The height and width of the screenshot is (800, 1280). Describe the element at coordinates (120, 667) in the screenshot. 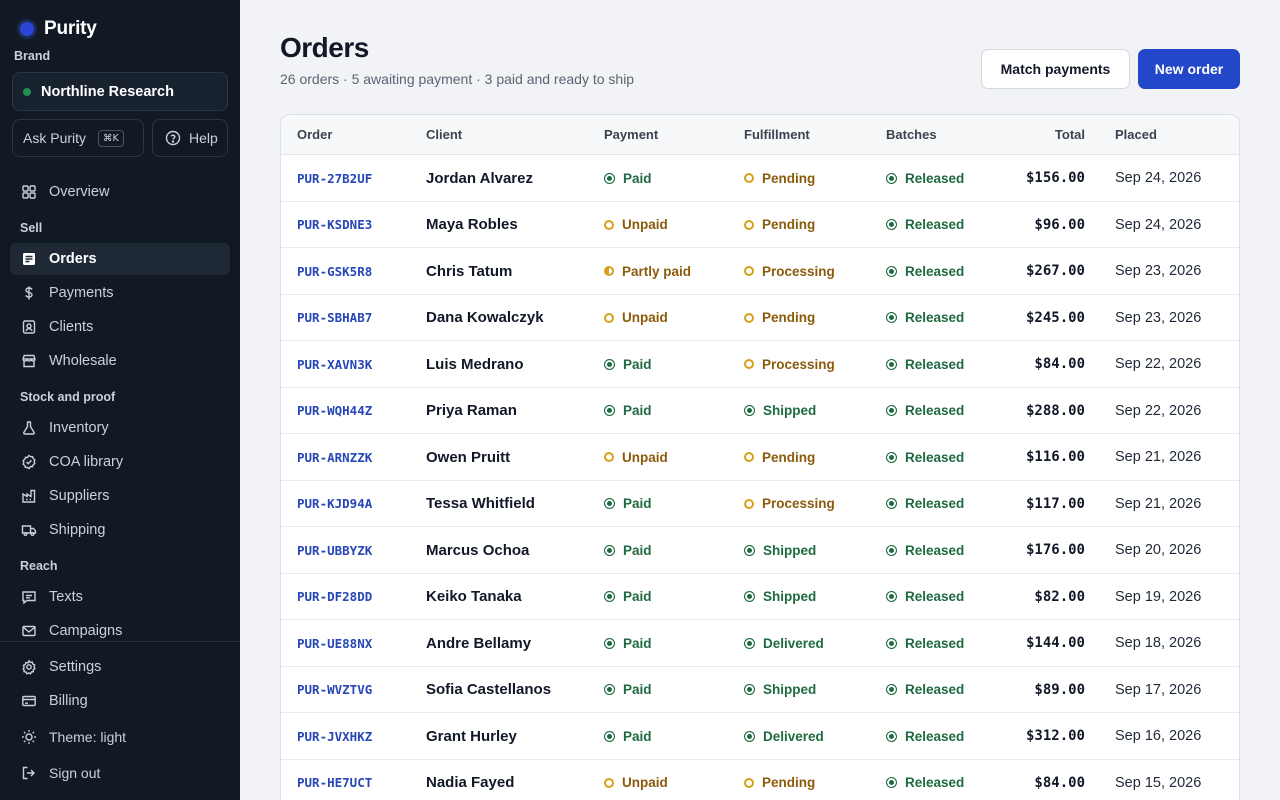

I see `sidebar-item-settings: Settings` at that location.